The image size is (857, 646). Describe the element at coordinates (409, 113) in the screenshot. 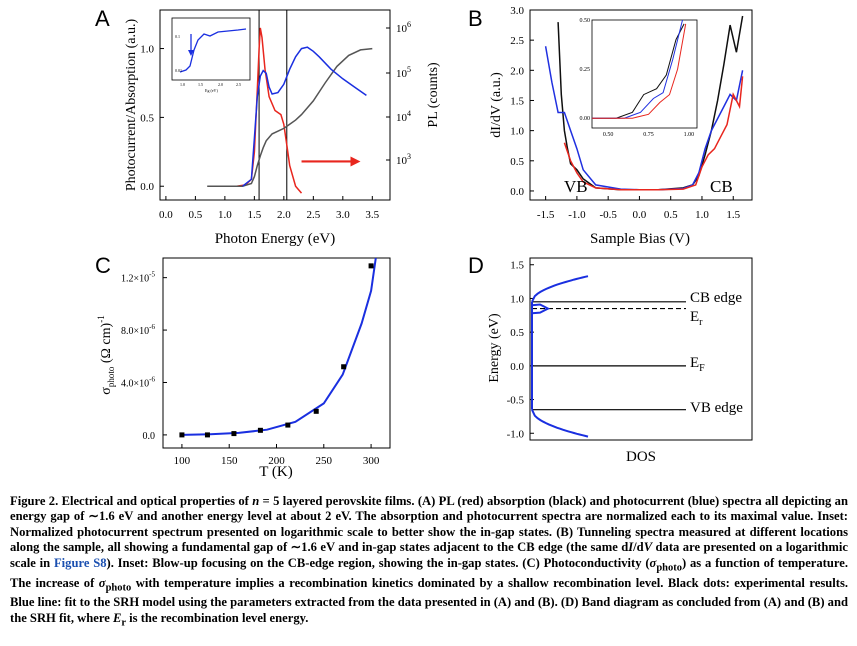

I see `panel-a-rtick-exp: 4` at that location.